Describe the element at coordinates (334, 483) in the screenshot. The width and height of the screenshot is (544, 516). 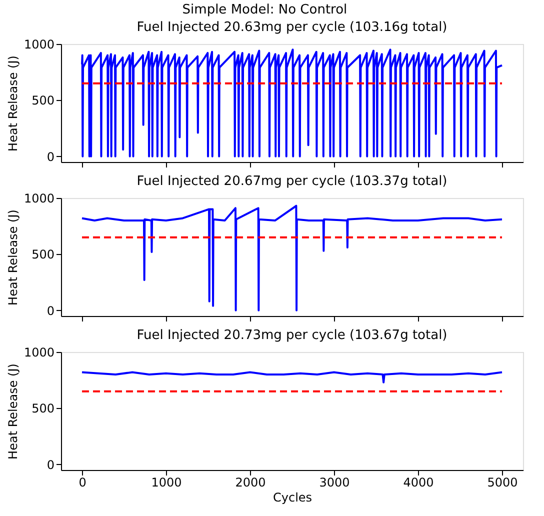
I see `x-tick-label: 3000` at that location.